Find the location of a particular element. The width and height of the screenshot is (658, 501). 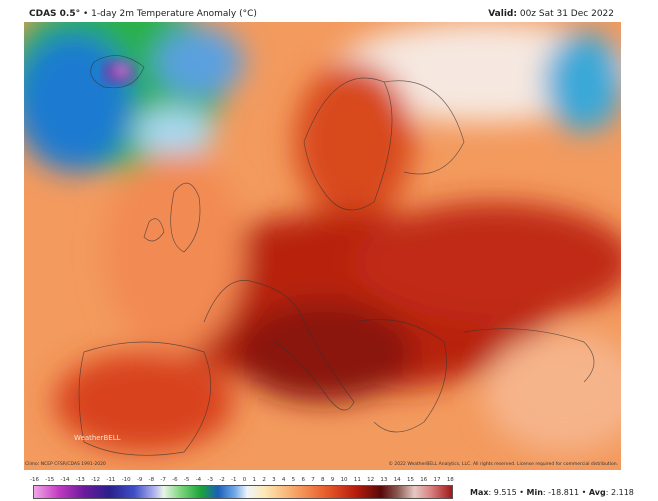

stats: Max: 9.515 • Min: -18.811 • Avg: 2.118 is located at coordinates (552, 492).